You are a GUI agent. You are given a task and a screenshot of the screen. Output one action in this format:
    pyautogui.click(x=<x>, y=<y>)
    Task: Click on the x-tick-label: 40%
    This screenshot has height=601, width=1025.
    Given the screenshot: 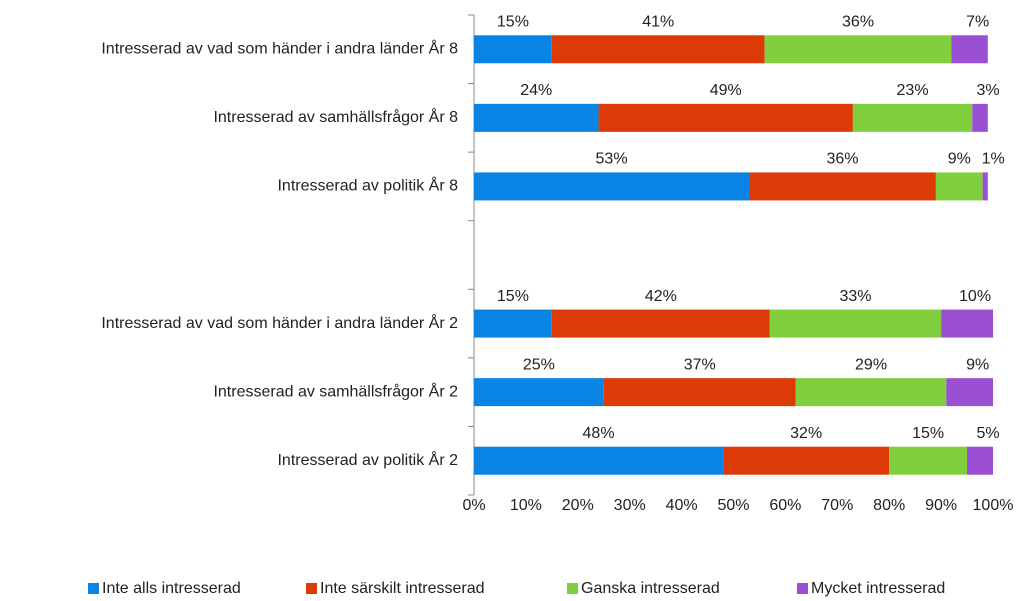 What is the action you would take?
    pyautogui.click(x=682, y=505)
    